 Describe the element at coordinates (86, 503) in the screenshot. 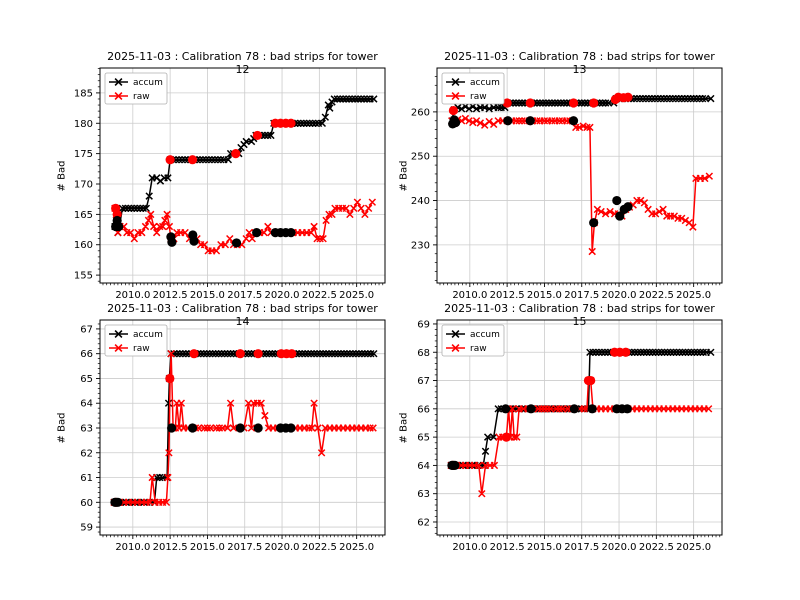

I see `svg-text: 60` at that location.